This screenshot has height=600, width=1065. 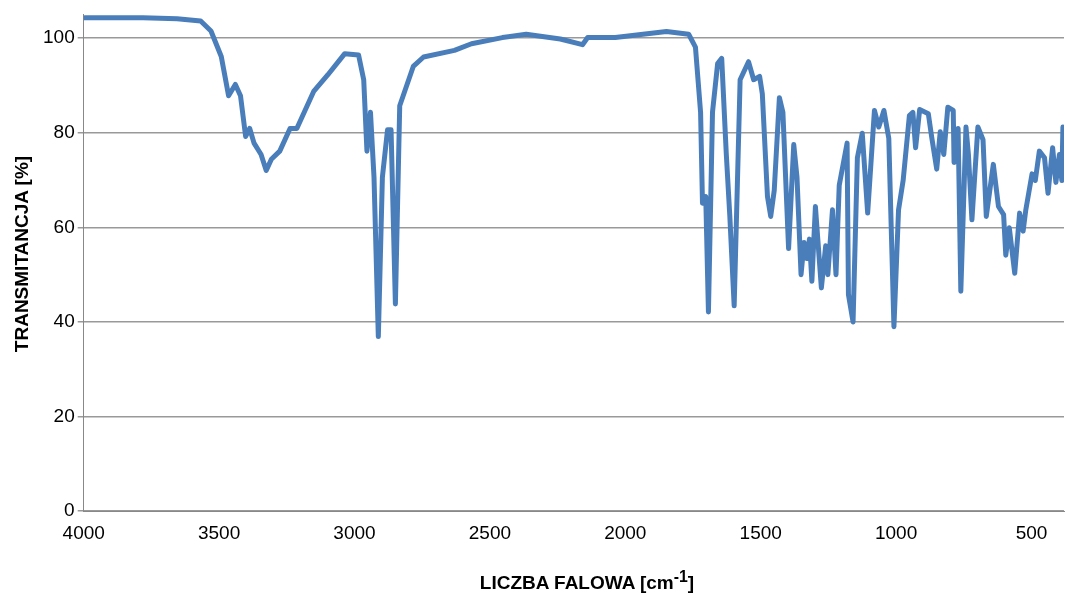 I want to click on x-tick-label: 2000, so click(x=625, y=532).